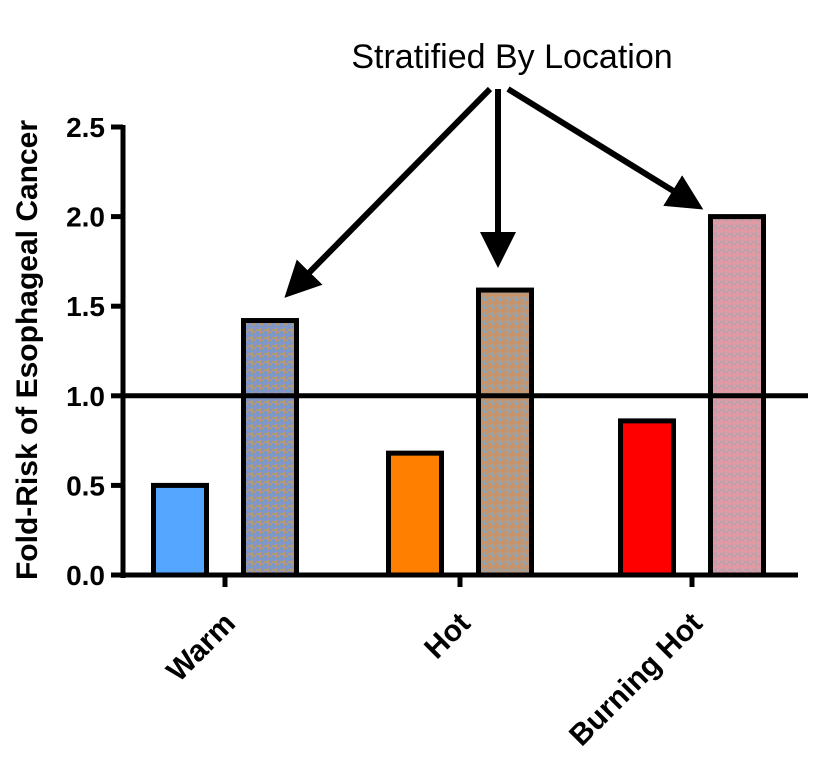  Describe the element at coordinates (505, 432) in the screenshot. I see `bar-by-location-hot` at that location.